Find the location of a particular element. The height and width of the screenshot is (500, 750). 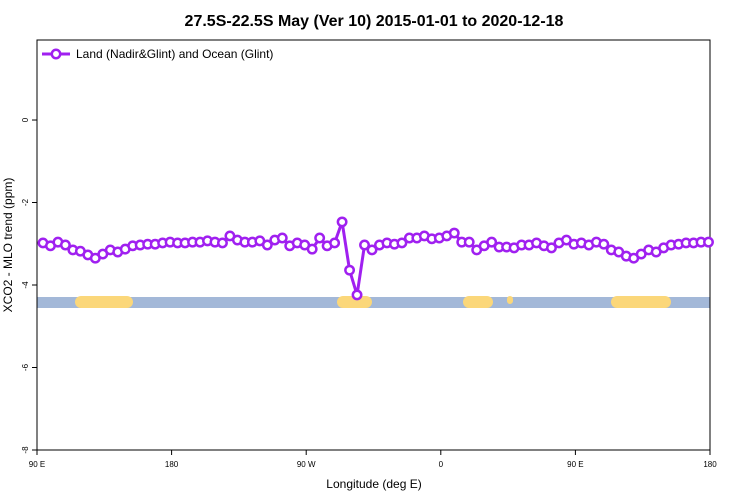

y-tick-label: 0 is located at coordinates (25, 119).